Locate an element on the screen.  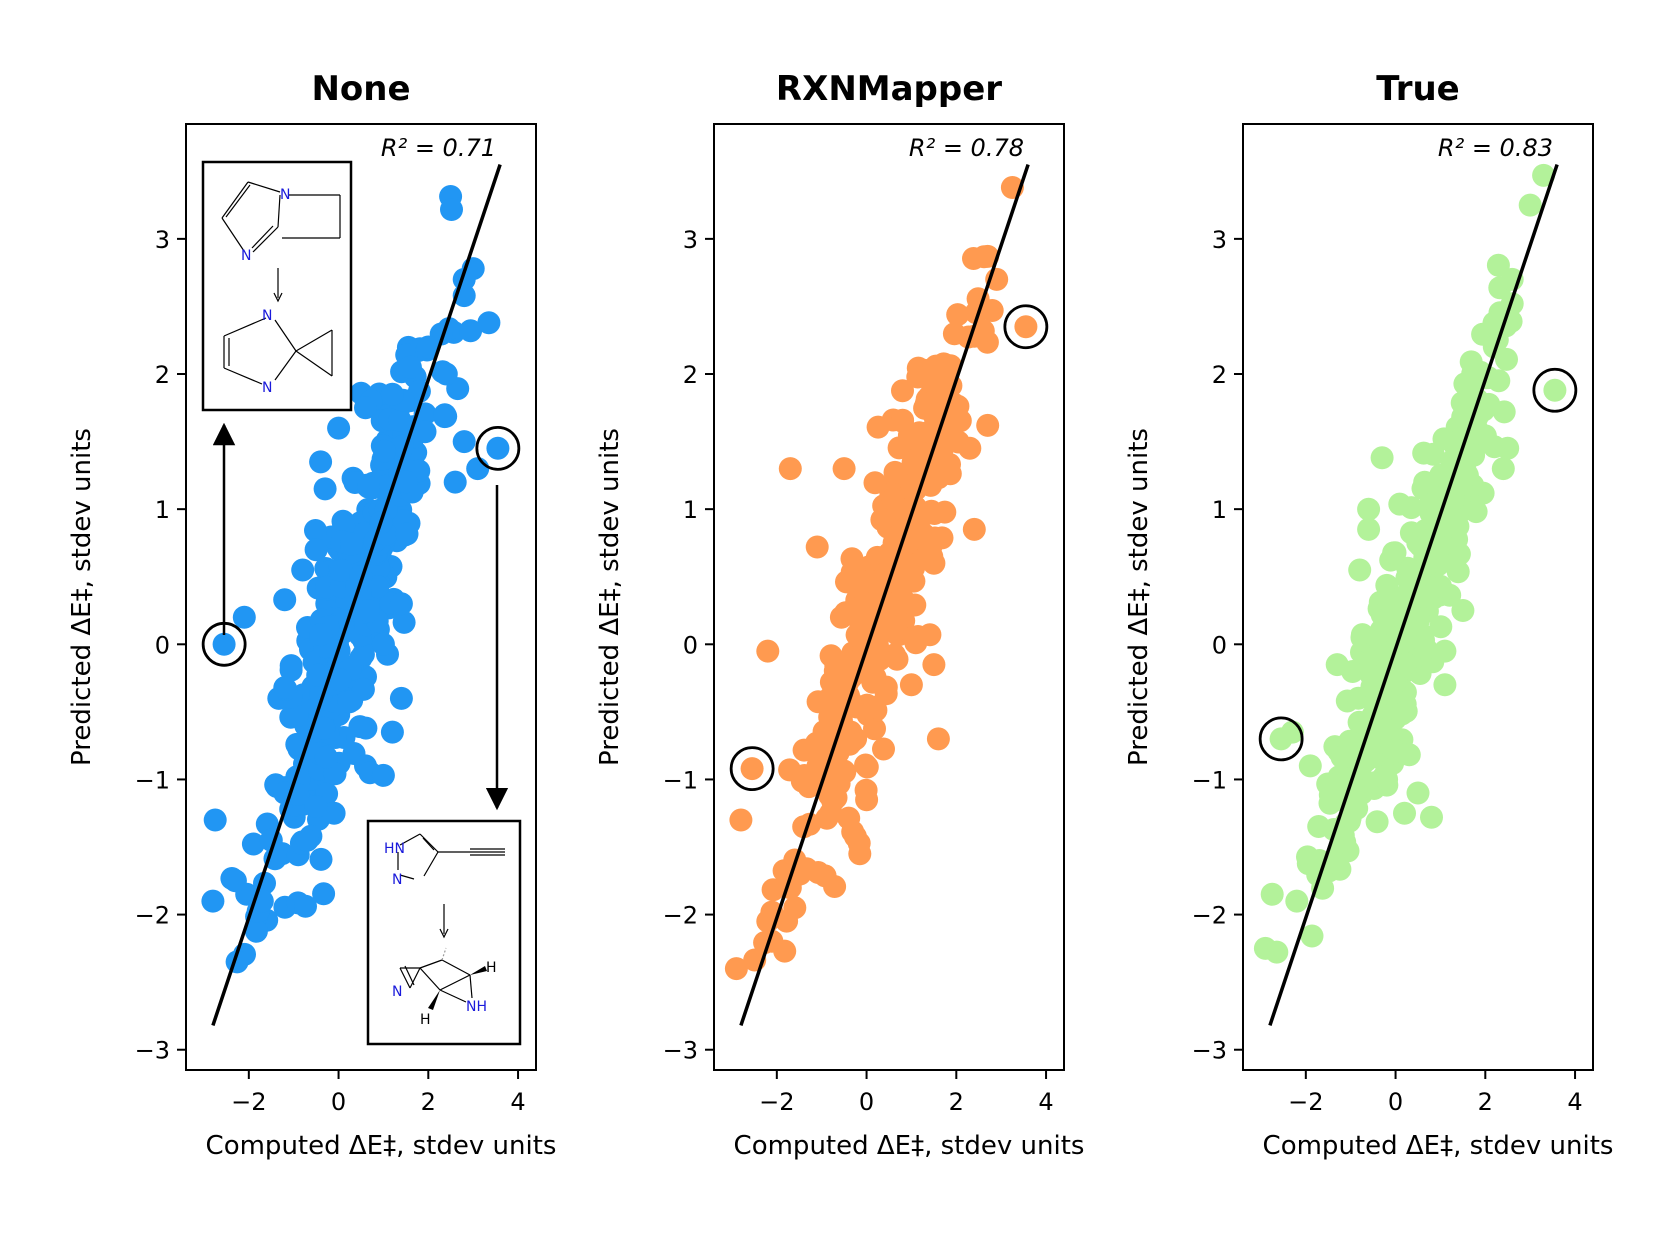
y-axis-label: Predicted ΔE‡, stdev units is located at coordinates (82, 597).